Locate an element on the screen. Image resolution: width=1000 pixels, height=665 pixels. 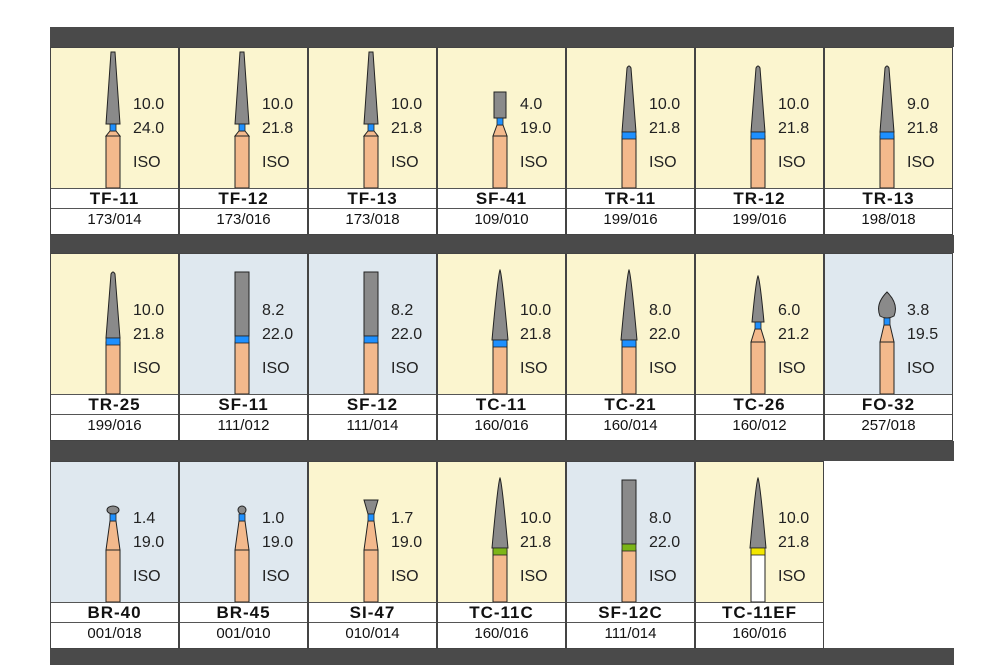
iso-code: 001/010 is located at coordinates (243, 633).